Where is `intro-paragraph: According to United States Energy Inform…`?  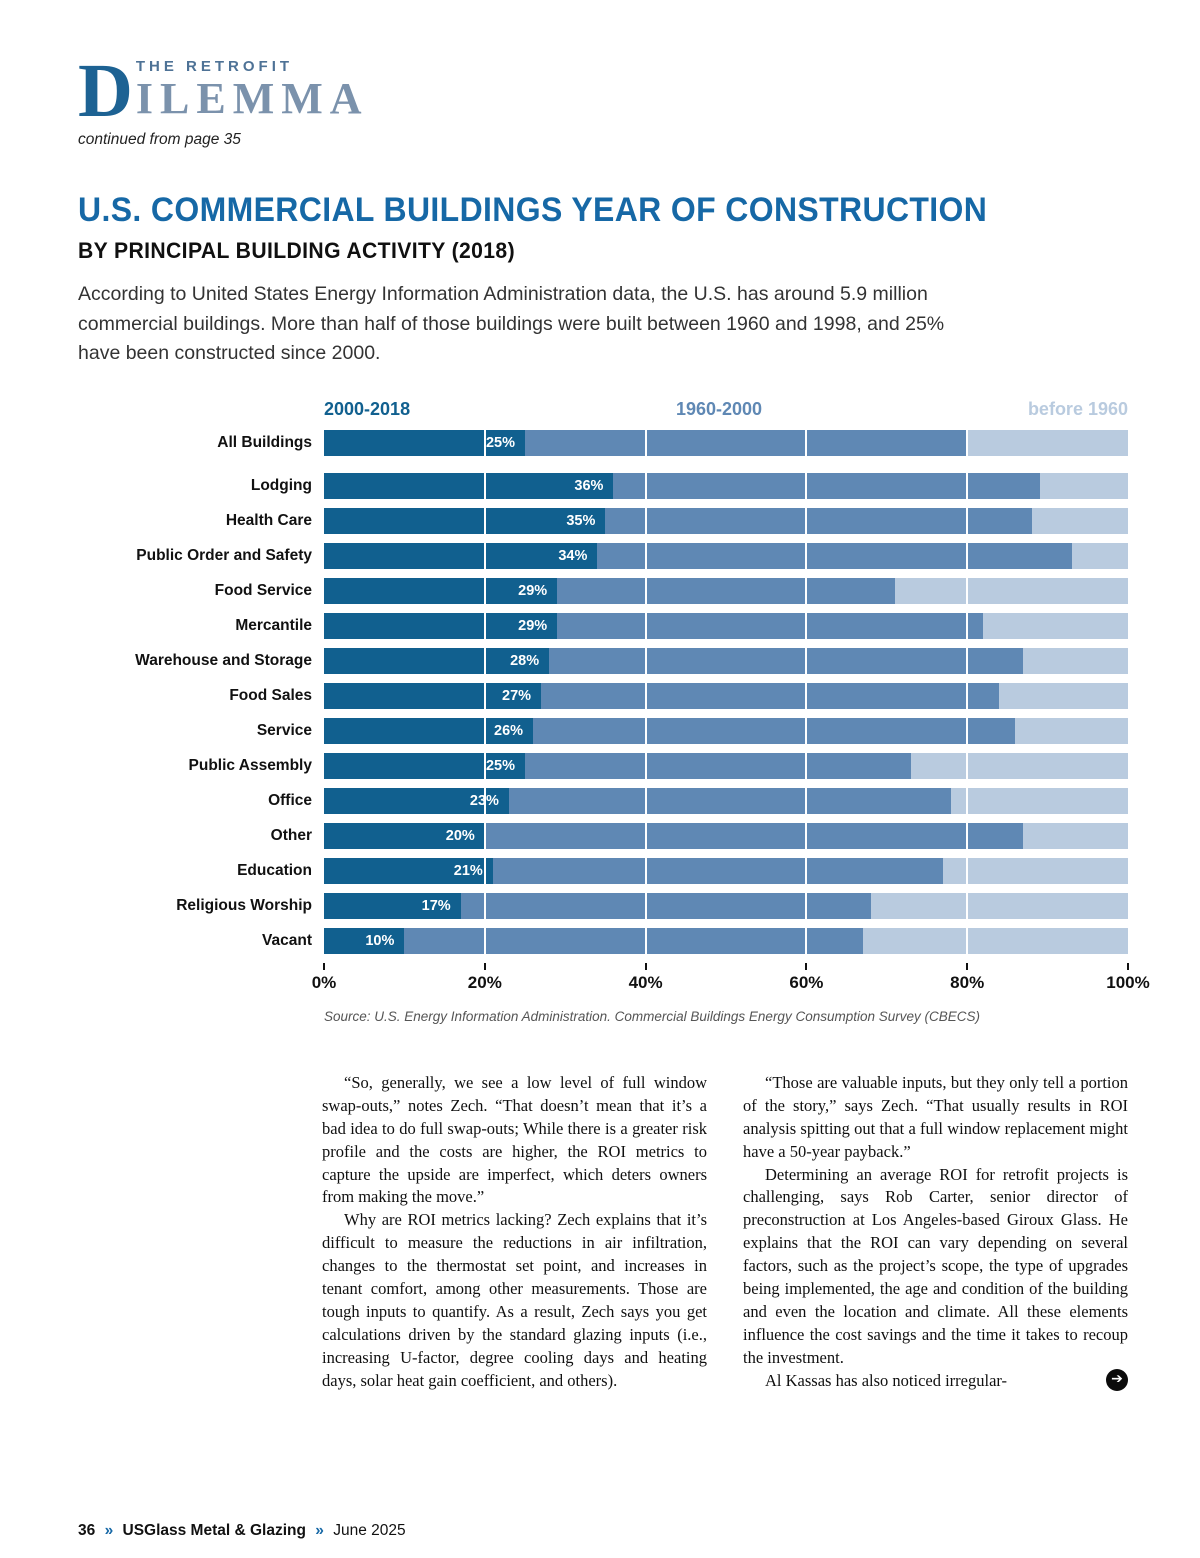 intro-paragraph: According to United States Energy Inform… is located at coordinates (511, 324).